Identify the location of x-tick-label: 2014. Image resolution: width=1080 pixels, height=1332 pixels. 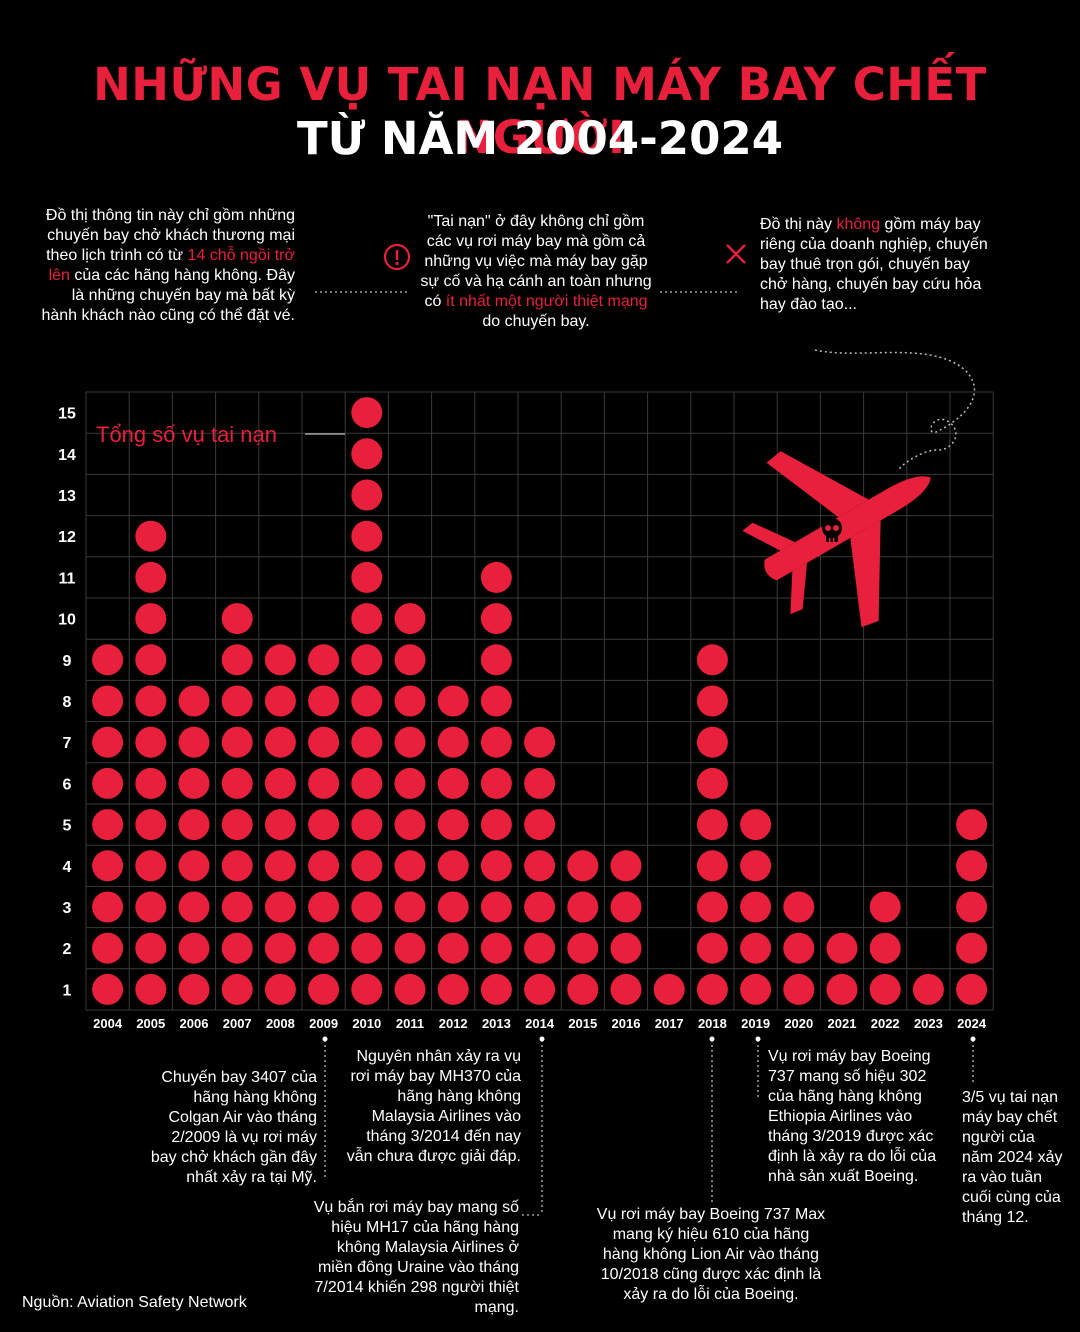
(540, 1023).